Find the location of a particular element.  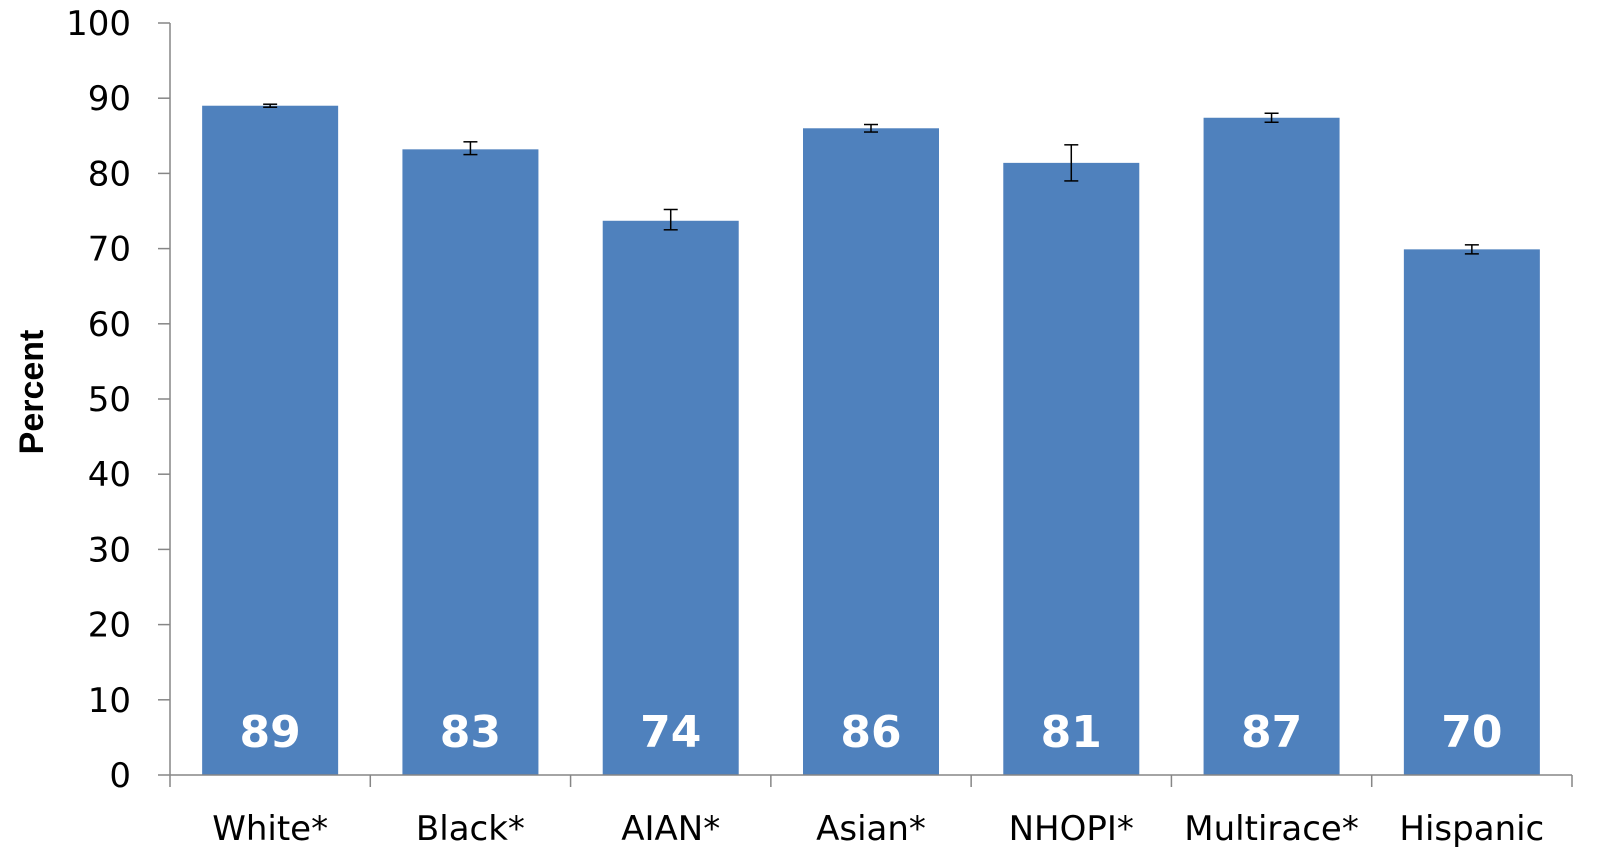

y-tick-label: 40 is located at coordinates (109, 475).